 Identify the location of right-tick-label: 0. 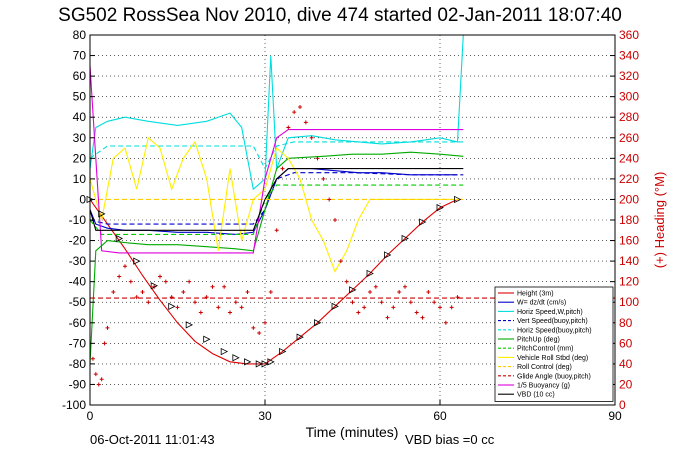
(622, 405).